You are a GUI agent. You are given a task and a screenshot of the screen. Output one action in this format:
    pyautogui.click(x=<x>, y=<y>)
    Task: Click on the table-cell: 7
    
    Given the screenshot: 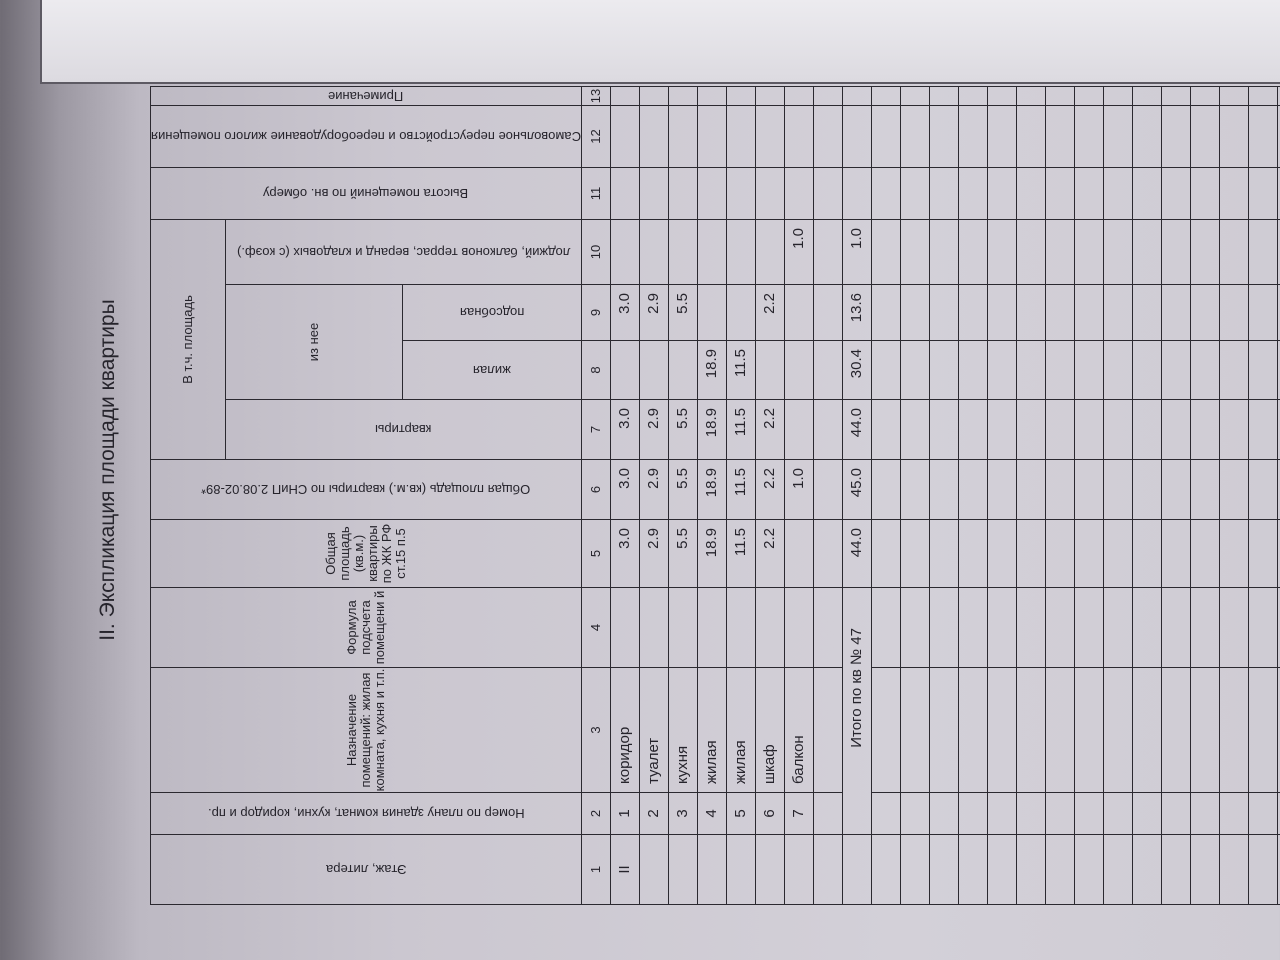 What is the action you would take?
    pyautogui.click(x=799, y=813)
    